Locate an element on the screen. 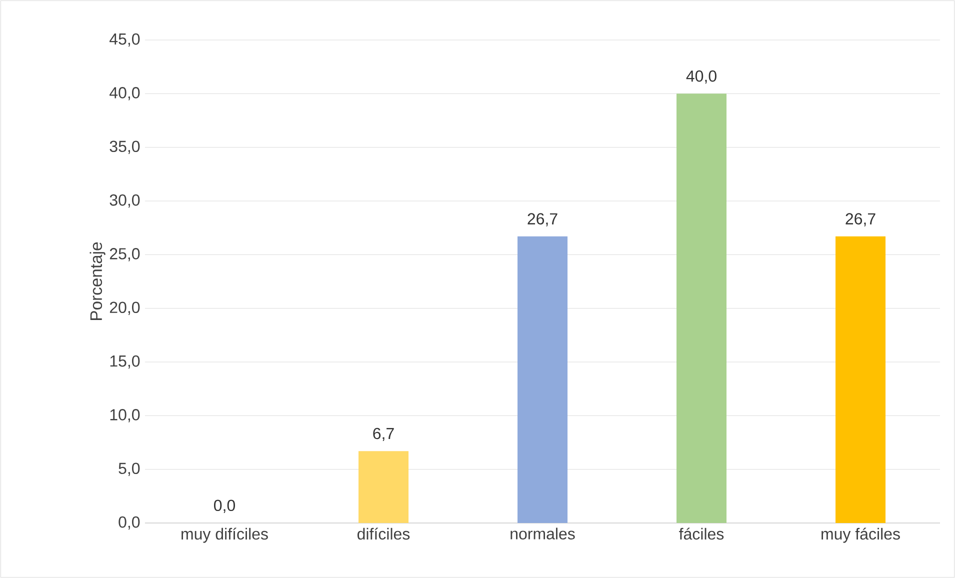 The height and width of the screenshot is (578, 955). y-tick-label: 5,0 is located at coordinates (129, 469).